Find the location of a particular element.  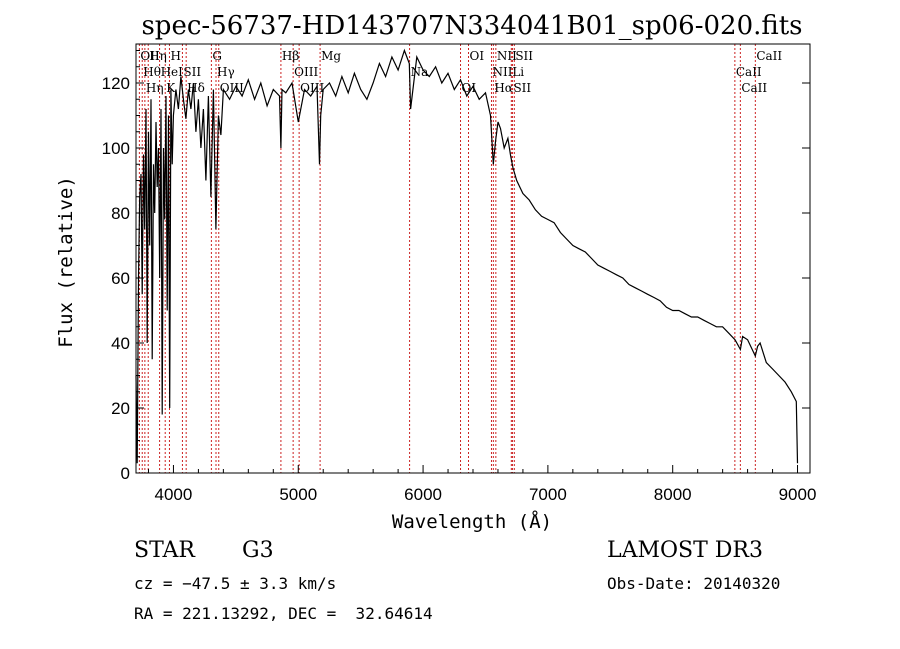

marker-label-g: G is located at coordinates (217, 56).